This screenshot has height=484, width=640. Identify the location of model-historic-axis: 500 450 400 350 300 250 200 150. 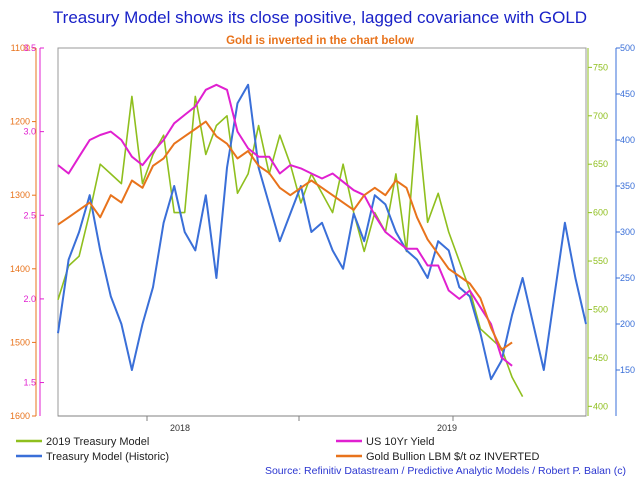
(625, 229).